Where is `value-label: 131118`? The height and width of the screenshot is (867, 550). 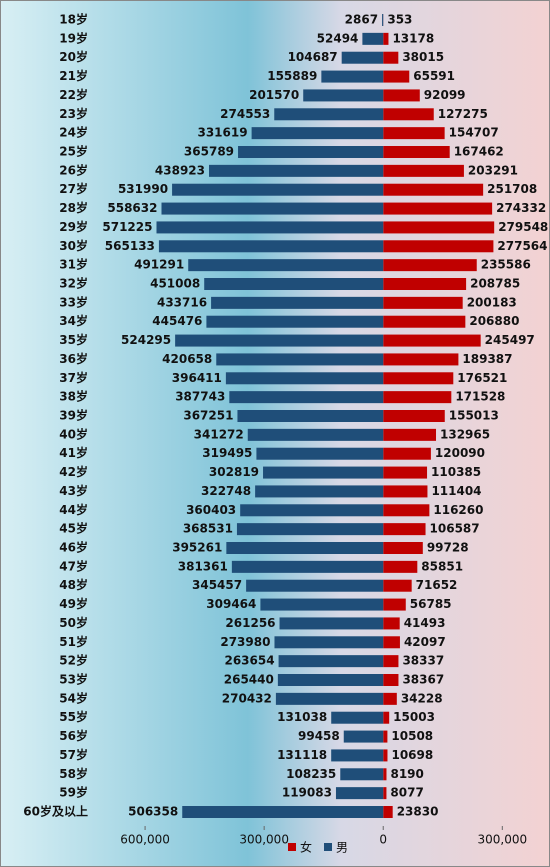
value-label: 131118 is located at coordinates (302, 755).